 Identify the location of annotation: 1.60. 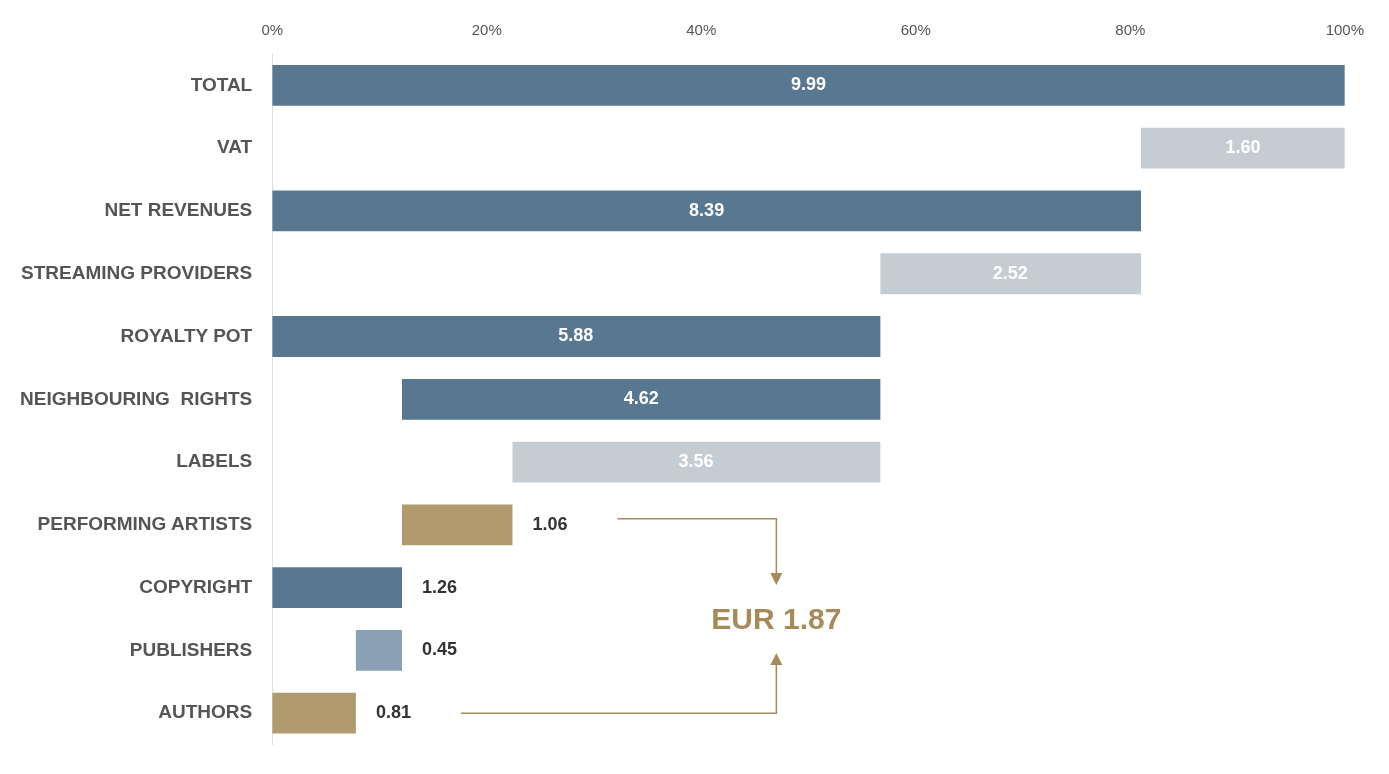
(1243, 147).